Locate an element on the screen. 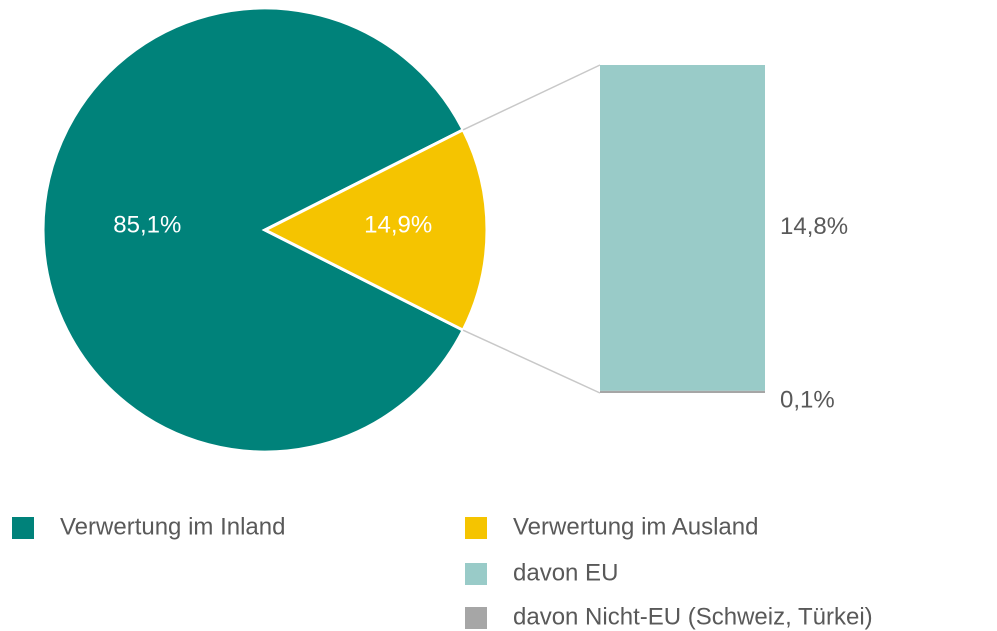 The width and height of the screenshot is (997, 631). legend-label: davon Nicht-EU (Schweiz, Türkei) is located at coordinates (693, 616).